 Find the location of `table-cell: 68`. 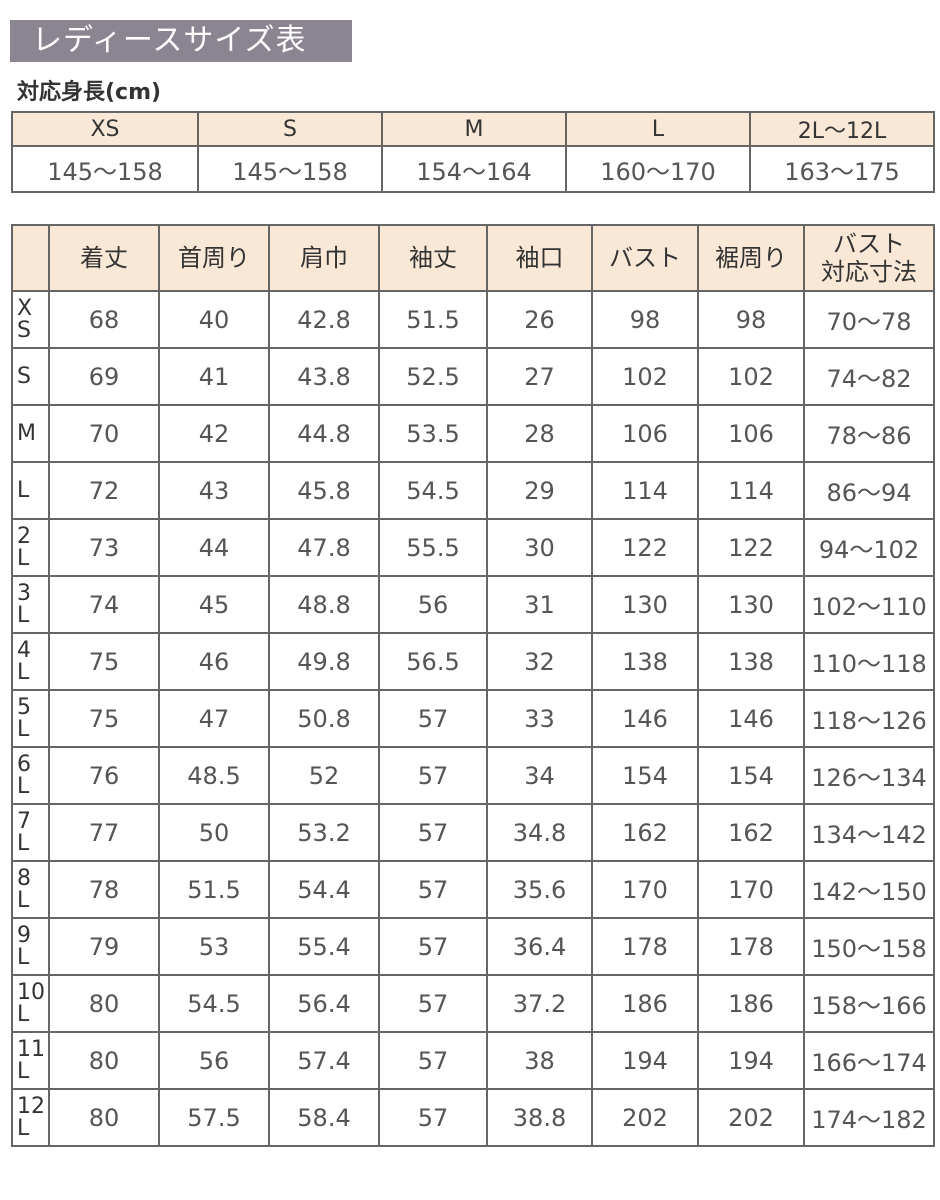

table-cell: 68 is located at coordinates (104, 319).